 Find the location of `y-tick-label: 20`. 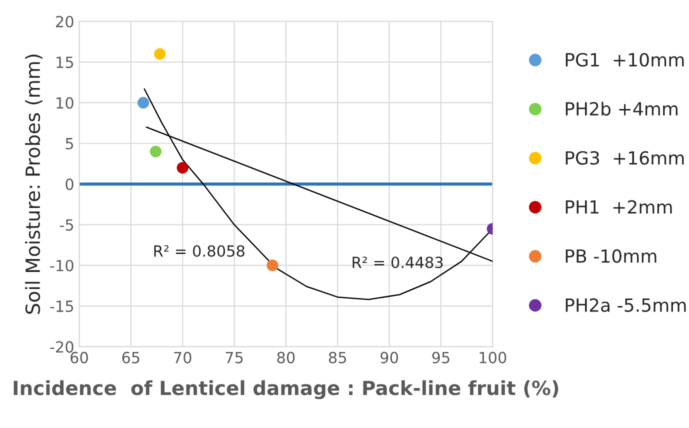

y-tick-label: 20 is located at coordinates (65, 22).